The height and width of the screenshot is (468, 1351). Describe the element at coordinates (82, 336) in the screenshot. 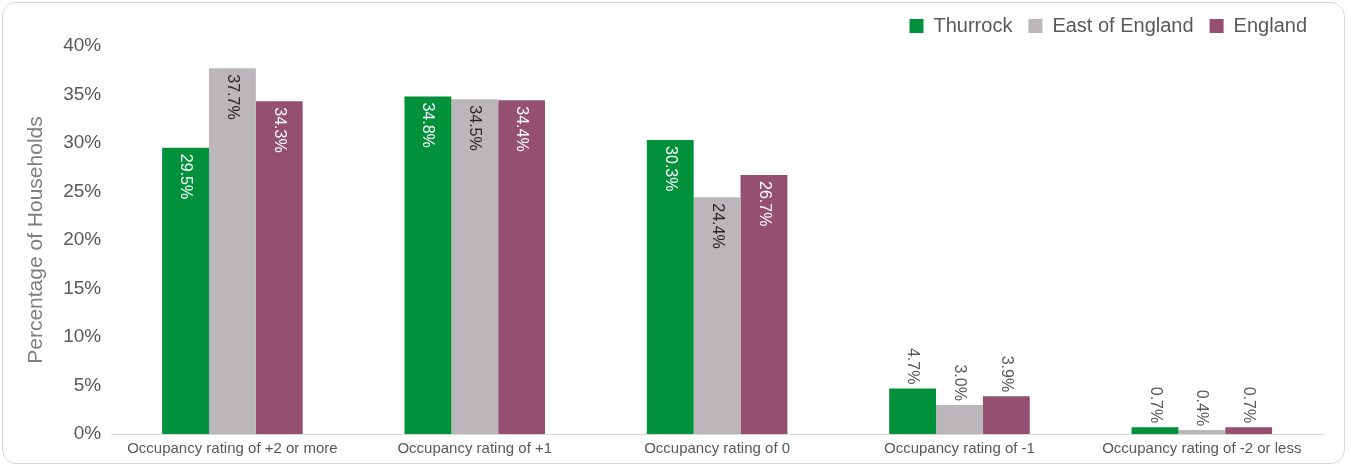

I see `y-tick-label: 10%` at that location.